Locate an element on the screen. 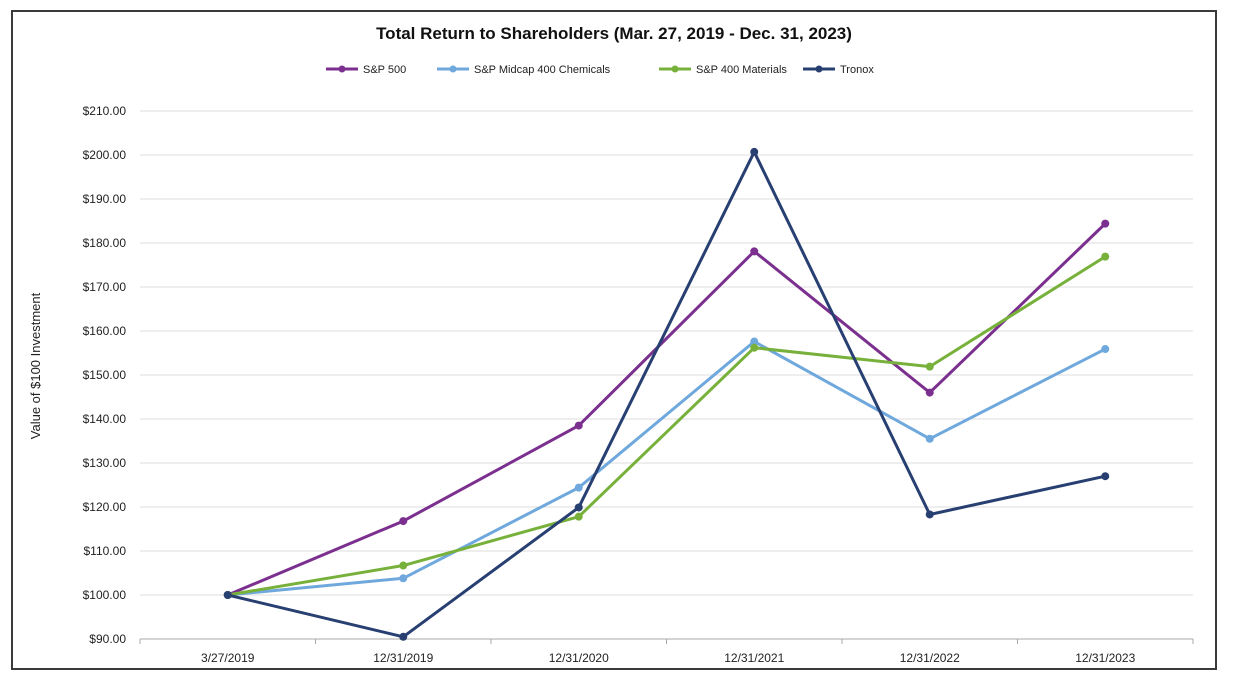  y-tick-label: $120.00 is located at coordinates (105, 507).